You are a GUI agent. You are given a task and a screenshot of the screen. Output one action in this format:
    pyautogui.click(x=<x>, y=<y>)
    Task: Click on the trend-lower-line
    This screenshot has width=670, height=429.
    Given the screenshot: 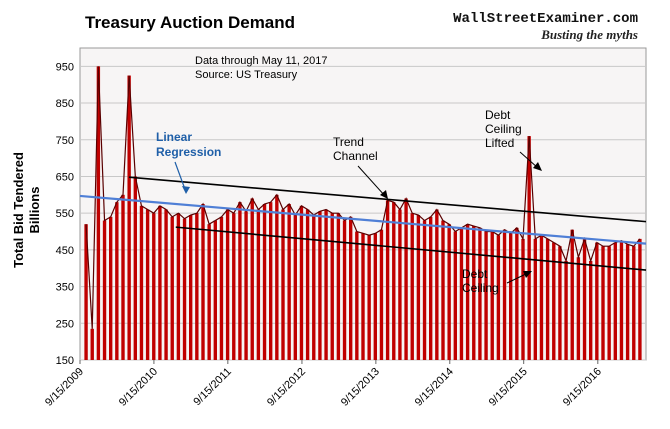 What is the action you would take?
    pyautogui.click(x=411, y=248)
    